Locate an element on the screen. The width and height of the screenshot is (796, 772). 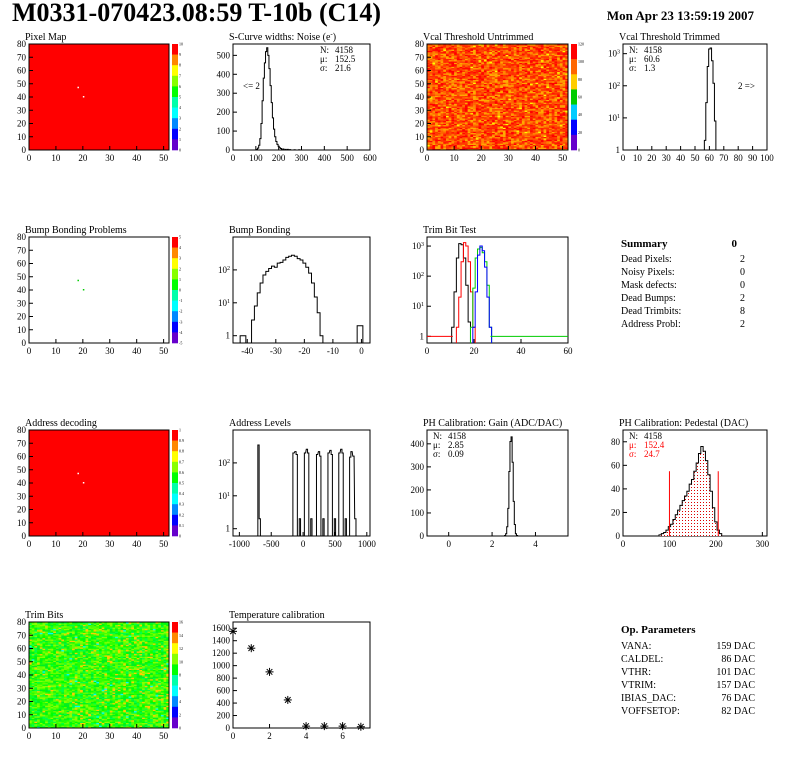
vcal-trimmed-xtick-label: 10 is located at coordinates (638, 158).